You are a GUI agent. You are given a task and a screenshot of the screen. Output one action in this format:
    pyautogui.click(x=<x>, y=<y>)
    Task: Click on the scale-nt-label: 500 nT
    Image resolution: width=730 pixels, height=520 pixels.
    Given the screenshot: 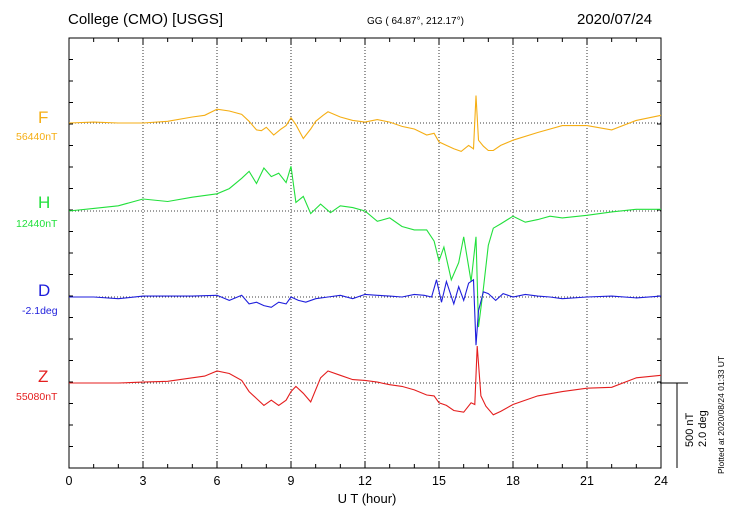 What is the action you would take?
    pyautogui.click(x=690, y=429)
    